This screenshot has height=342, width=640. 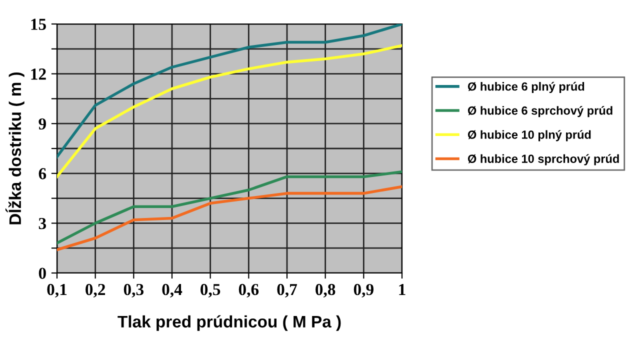 What do you see at coordinates (38, 24) in the screenshot?
I see `y-tick-label: 15` at bounding box center [38, 24].